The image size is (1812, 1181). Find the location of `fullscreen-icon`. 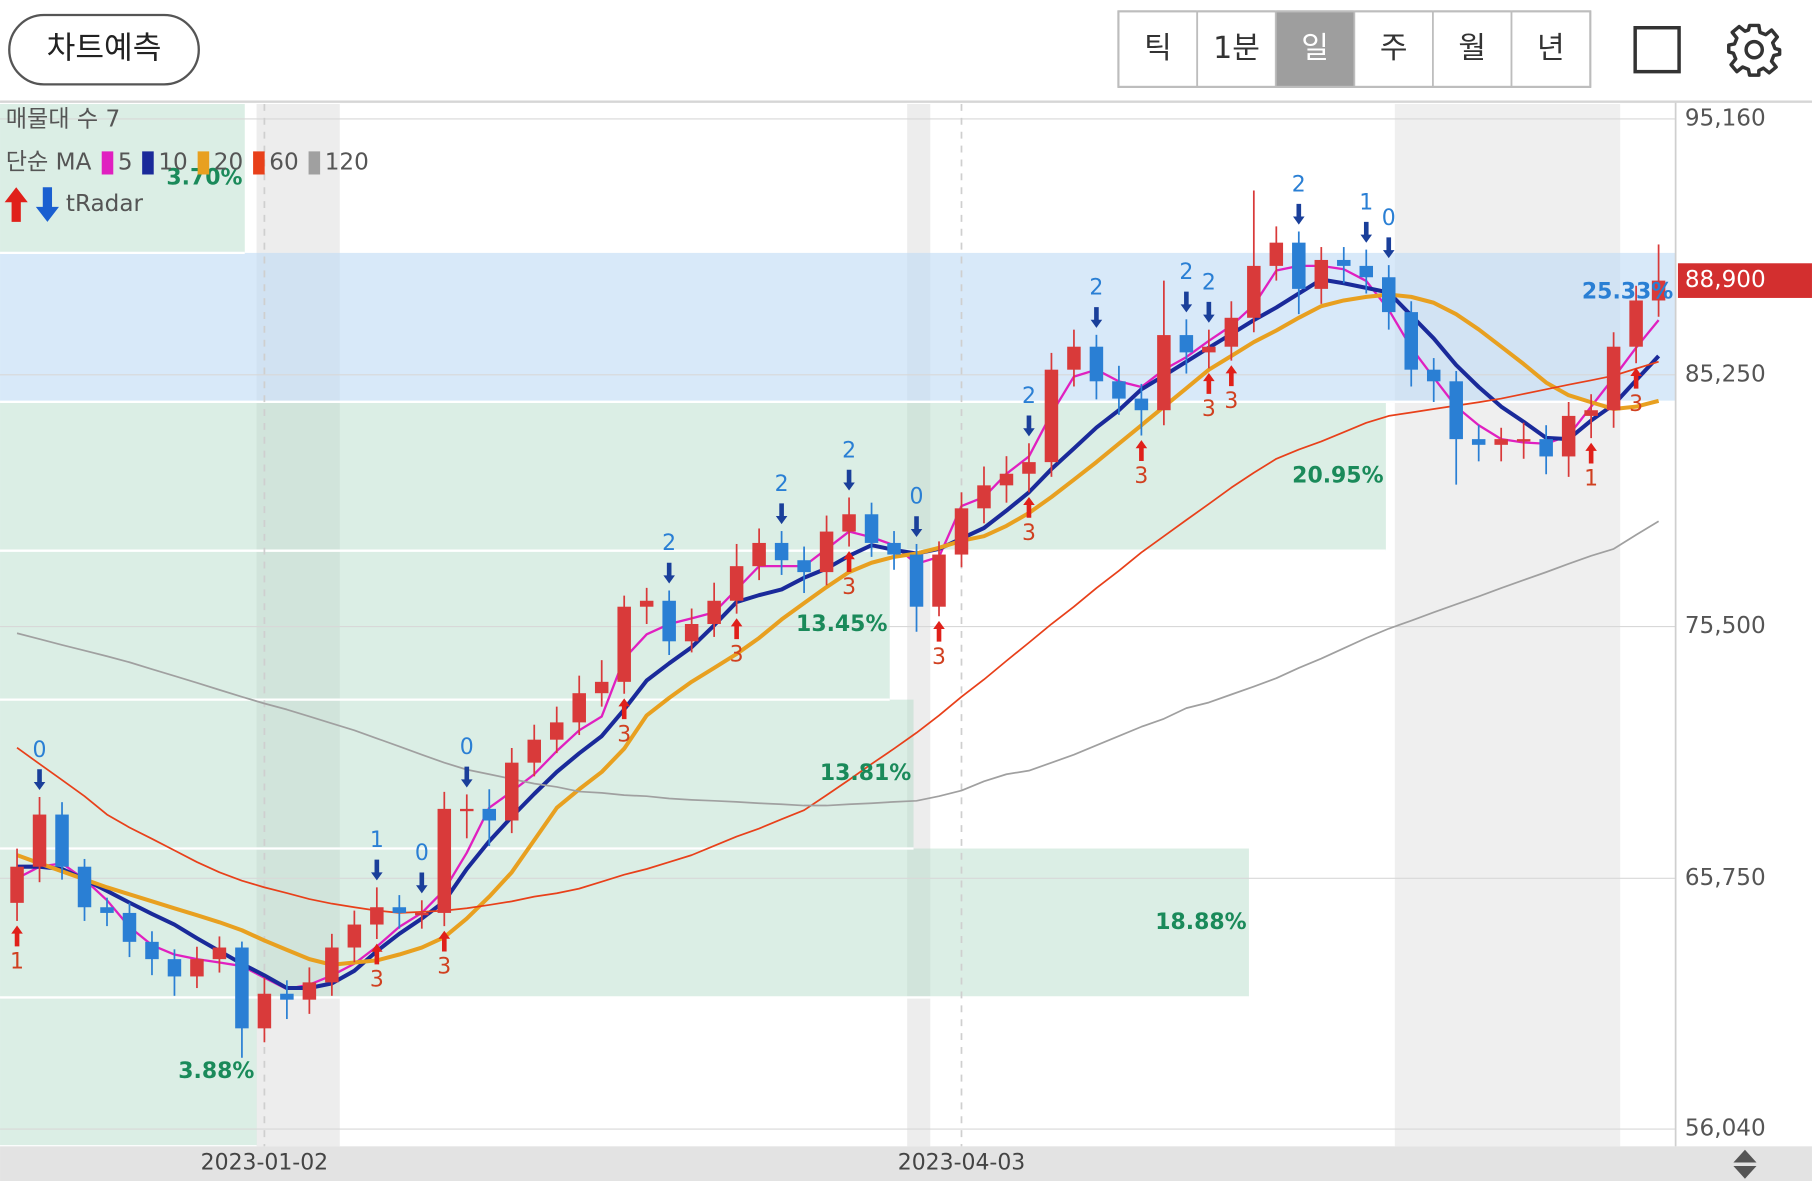

fullscreen-icon is located at coordinates (1657, 50).